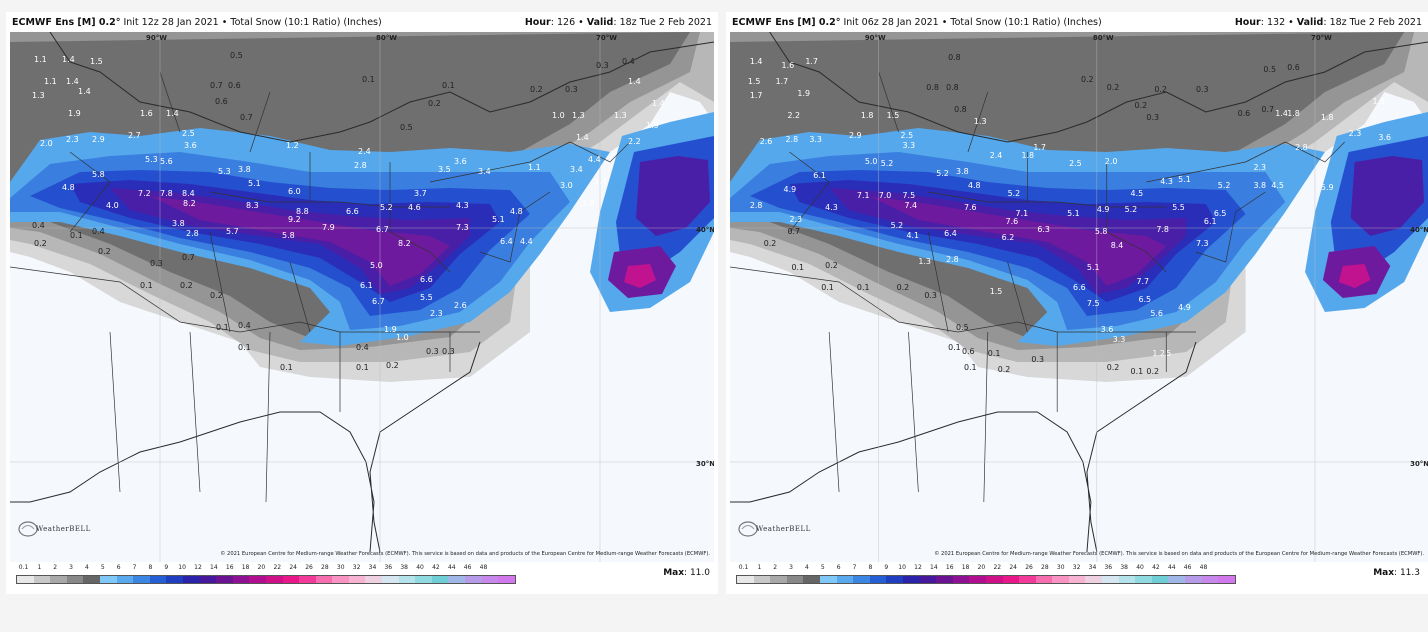 Image resolution: width=1428 pixels, height=632 pixels. Describe the element at coordinates (902, 567) in the screenshot. I see `legend-tick-label: 10` at that location.